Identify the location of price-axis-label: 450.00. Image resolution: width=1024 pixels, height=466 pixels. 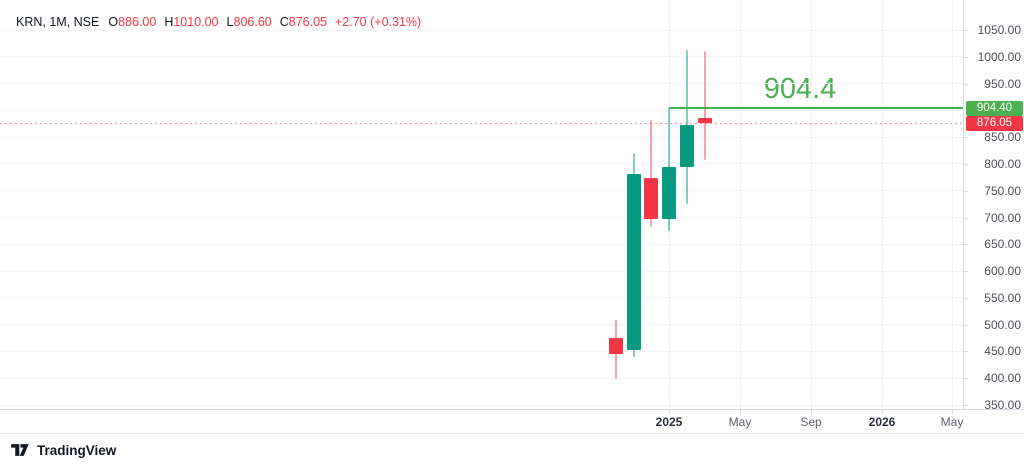
(1002, 351).